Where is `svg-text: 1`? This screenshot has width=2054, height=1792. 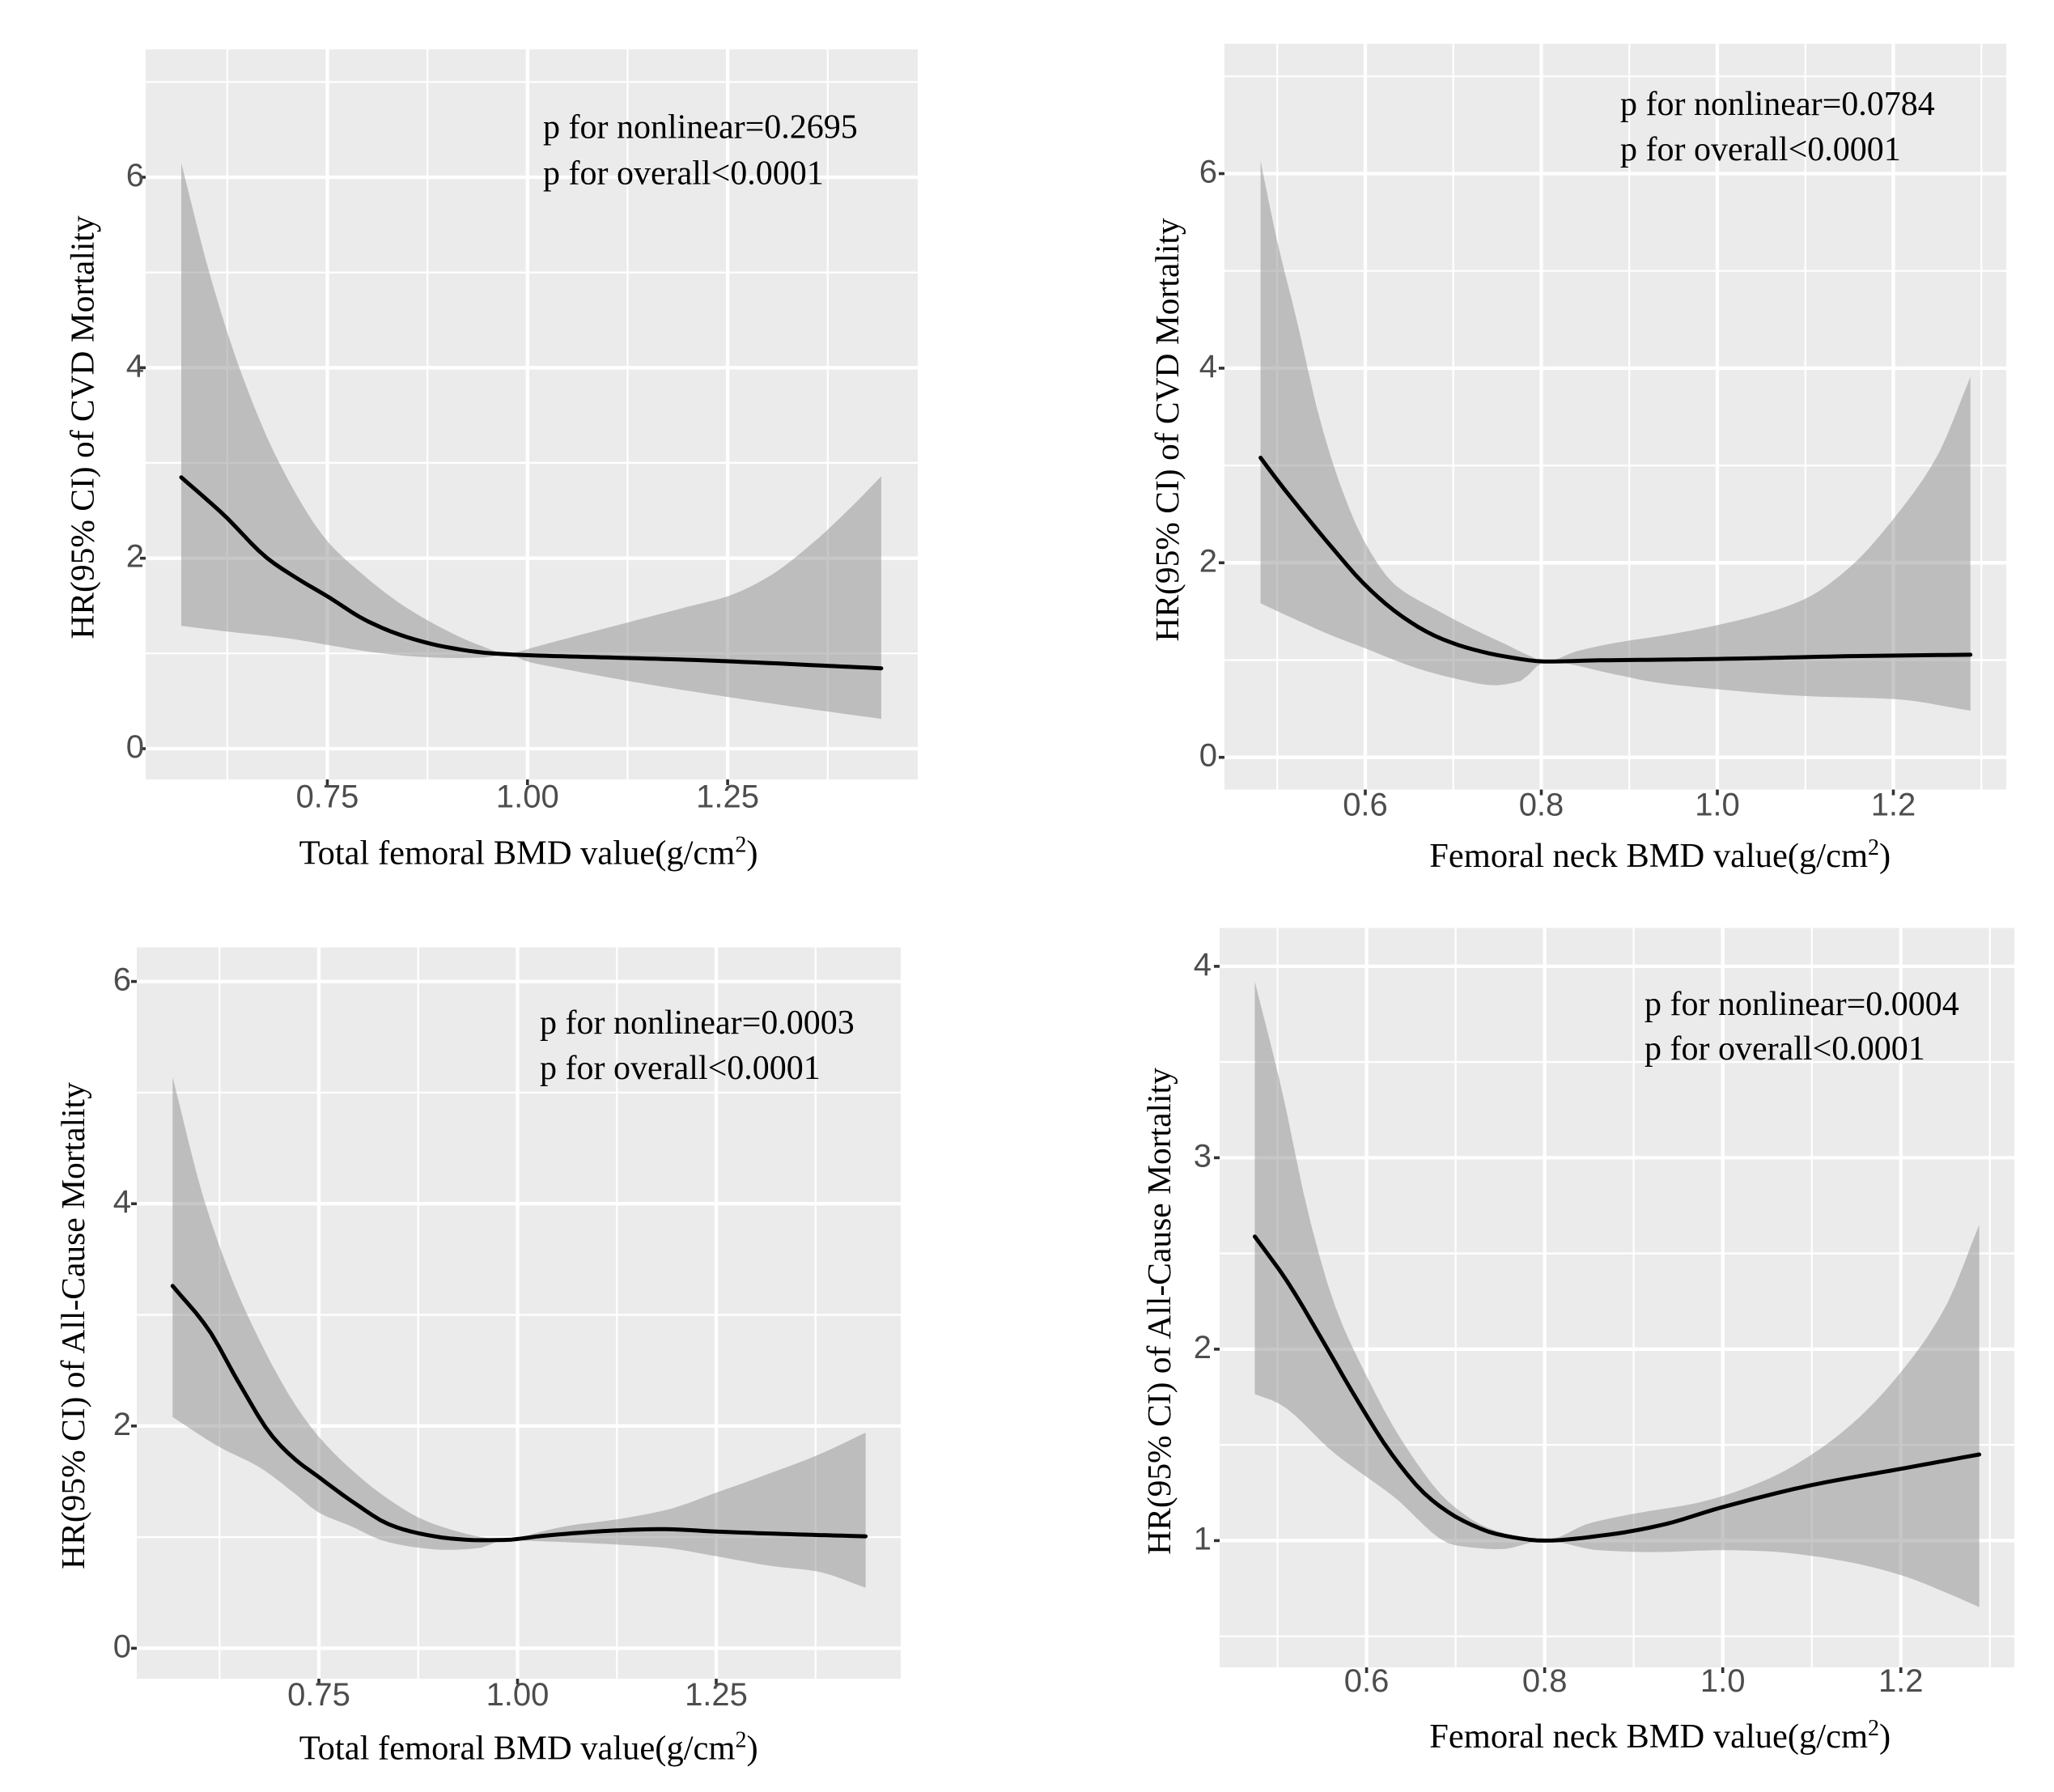
svg-text: 1 is located at coordinates (1203, 1538).